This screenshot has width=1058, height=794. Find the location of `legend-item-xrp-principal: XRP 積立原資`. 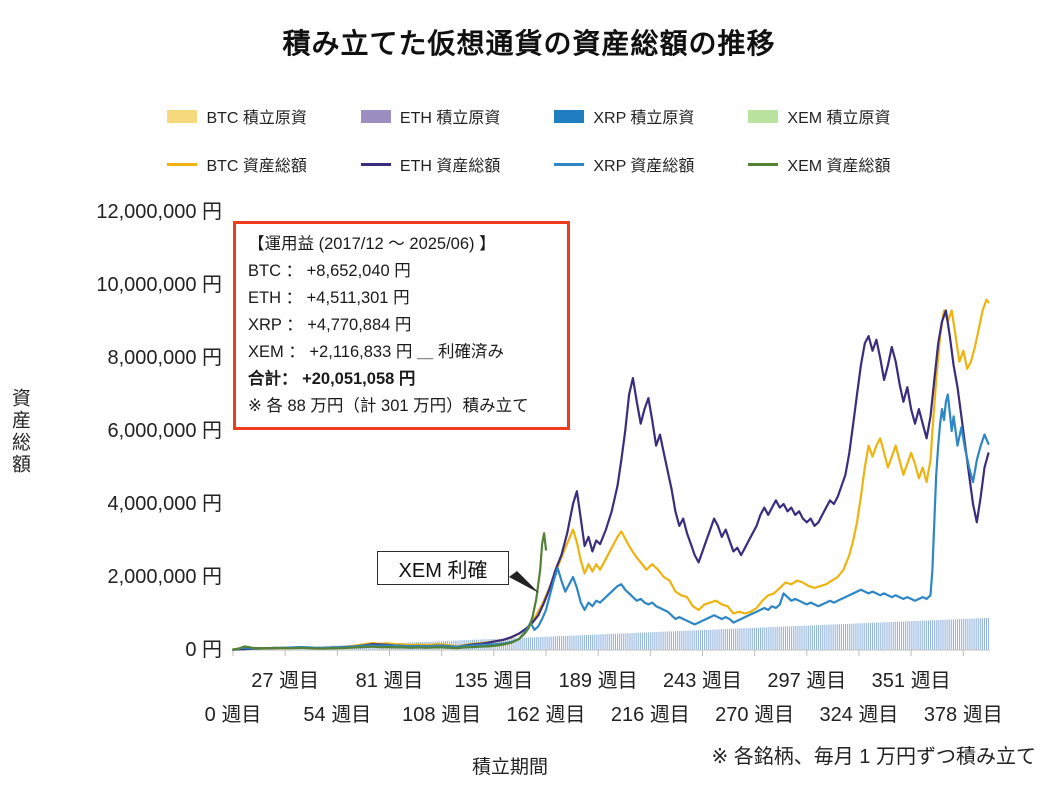

legend-item-xrp-principal: XRP 積立原資 is located at coordinates (624, 116).